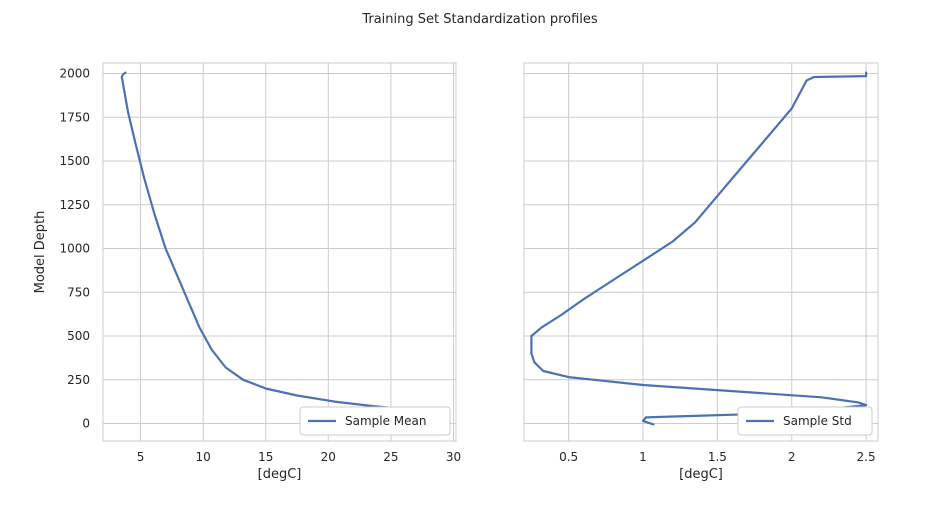 This screenshot has height=509, width=930. What do you see at coordinates (40, 252) in the screenshot?
I see `y-axis-label: Model Depth` at bounding box center [40, 252].